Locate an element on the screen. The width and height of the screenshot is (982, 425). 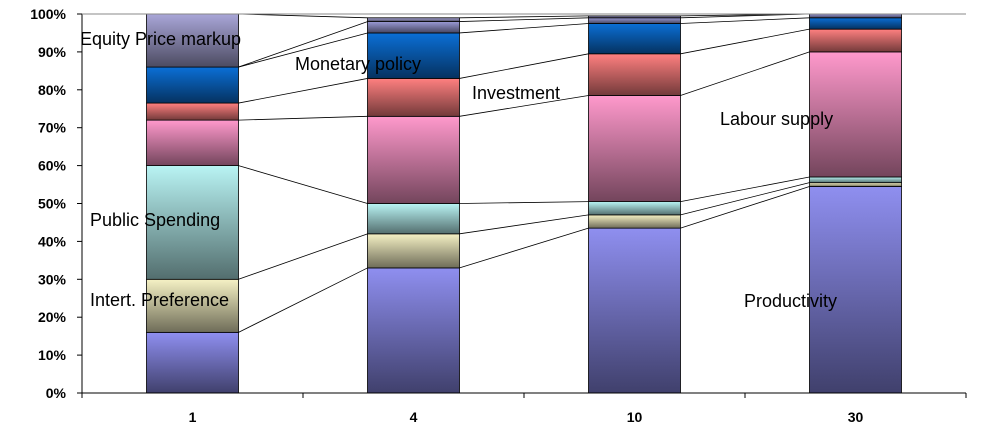
annotation-productivity: Productivity is located at coordinates (790, 301).